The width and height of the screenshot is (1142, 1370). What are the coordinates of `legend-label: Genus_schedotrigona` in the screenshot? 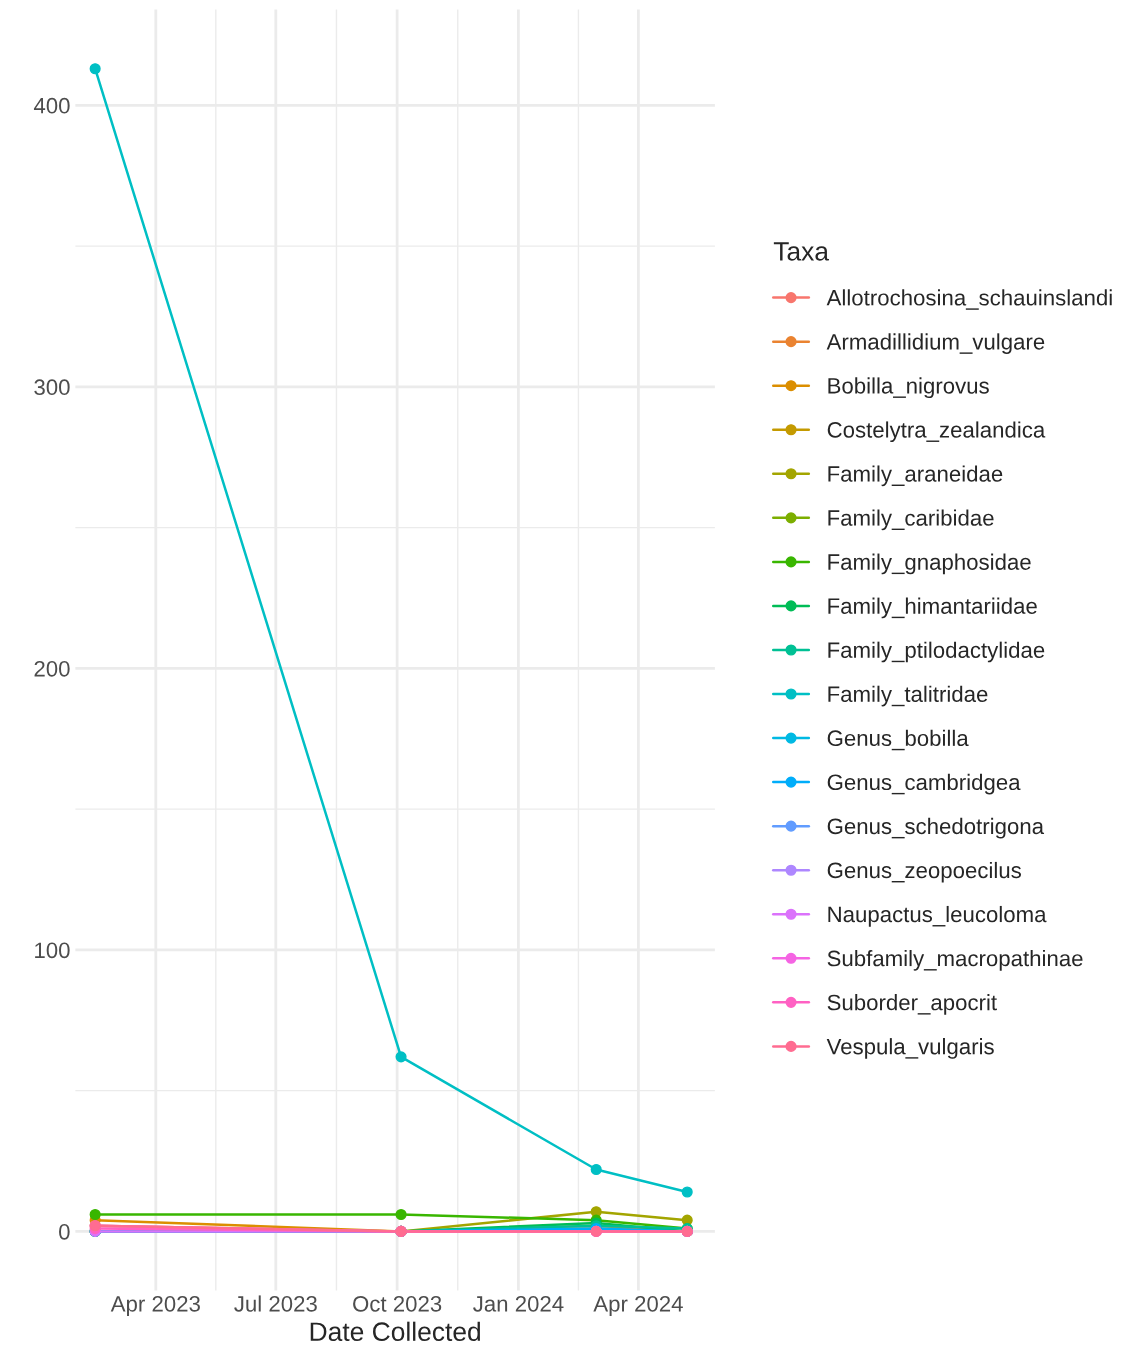 It's located at (936, 828).